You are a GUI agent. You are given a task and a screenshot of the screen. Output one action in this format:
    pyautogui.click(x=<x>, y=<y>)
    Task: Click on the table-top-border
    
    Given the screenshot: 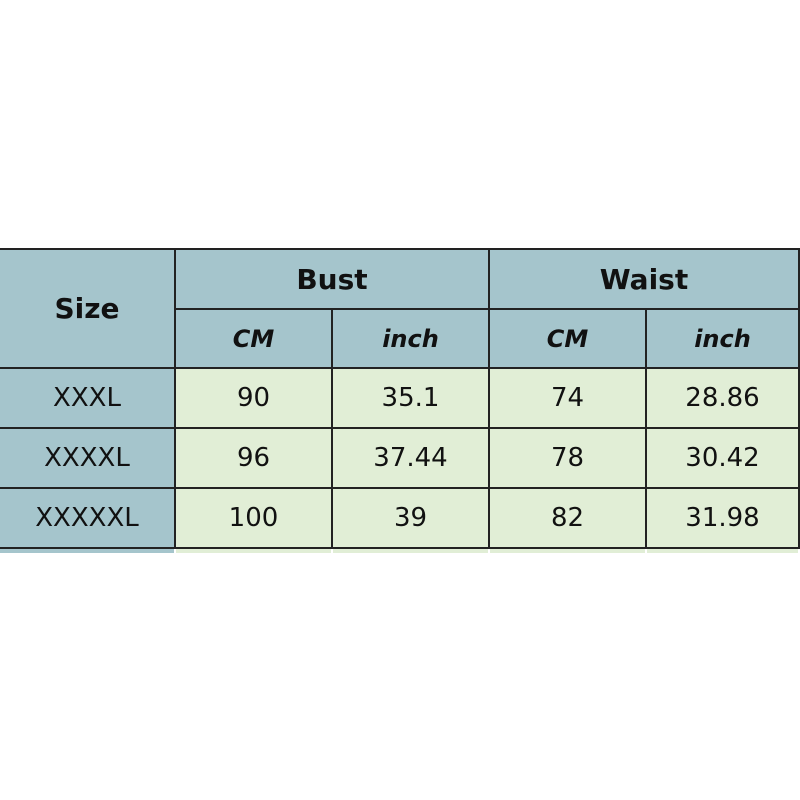 What is the action you would take?
    pyautogui.click(x=400, y=249)
    